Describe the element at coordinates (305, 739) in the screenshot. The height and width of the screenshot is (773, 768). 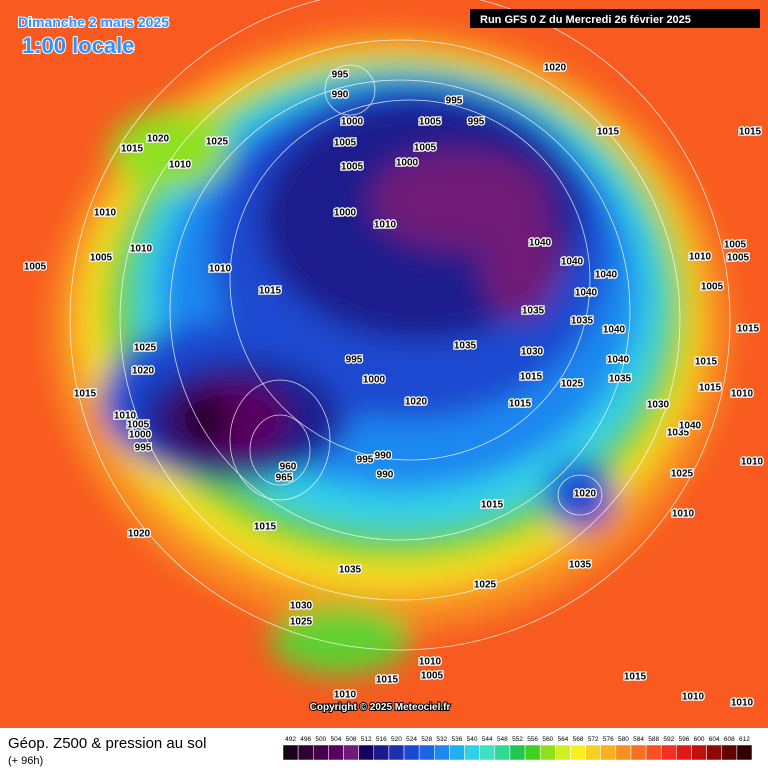
I see `legend-label: 496` at that location.